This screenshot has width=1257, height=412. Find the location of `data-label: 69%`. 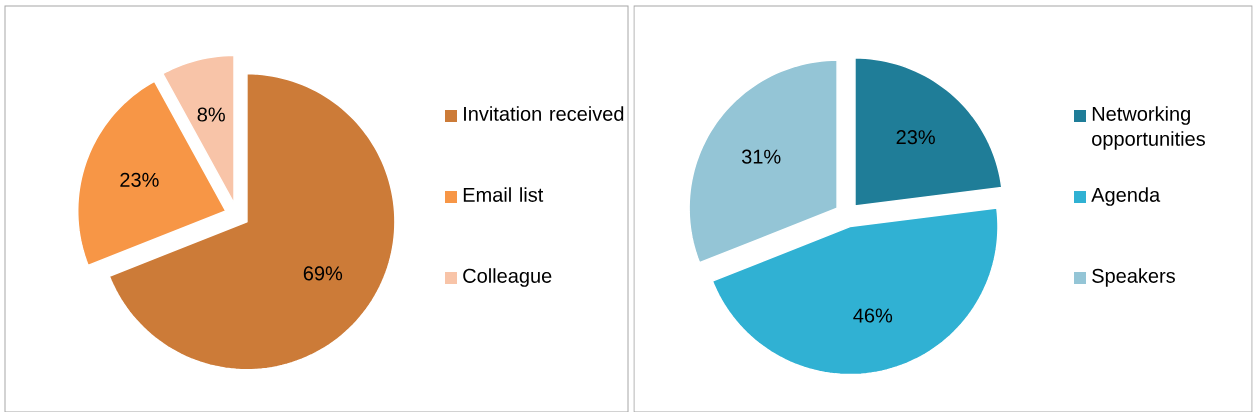

data-label: 69% is located at coordinates (323, 273).